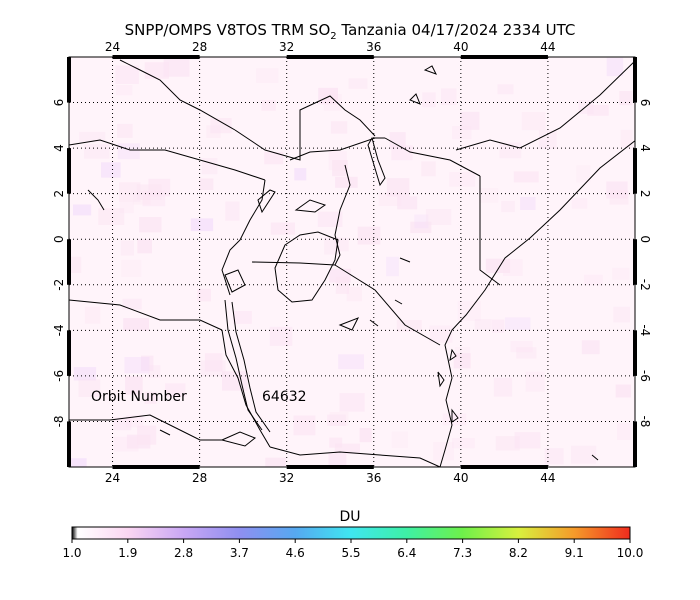 This screenshot has height=600, width=700. Describe the element at coordinates (59, 239) in the screenshot. I see `lat-tick-label-left: 0` at that location.